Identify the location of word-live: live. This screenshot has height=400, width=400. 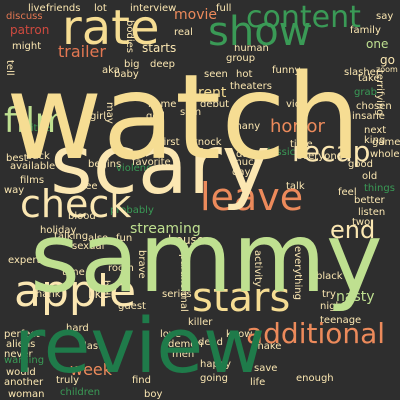
(37, 8).